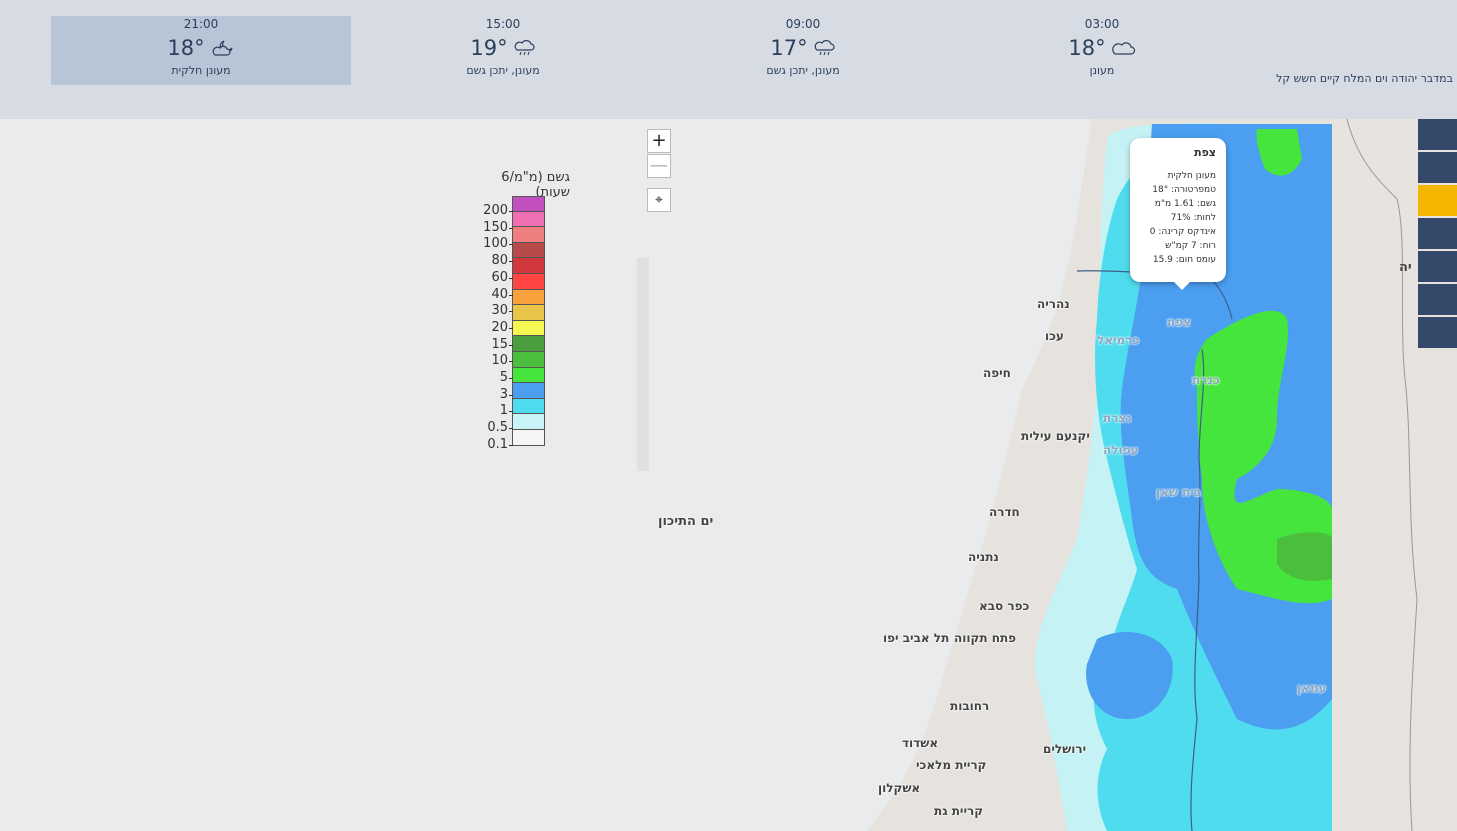 The image size is (1457, 831). I want to click on forecast-time: 09:00, so click(803, 24).